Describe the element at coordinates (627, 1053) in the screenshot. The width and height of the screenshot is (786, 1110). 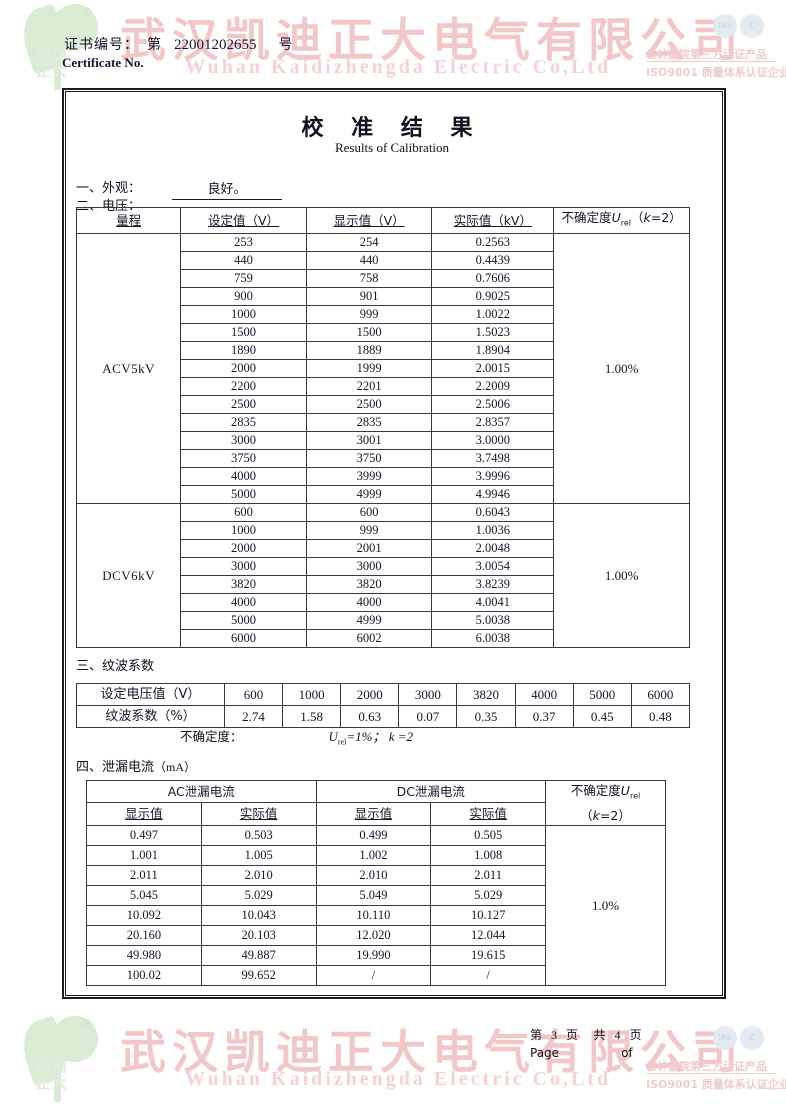
I see `footer-of-label: of` at that location.